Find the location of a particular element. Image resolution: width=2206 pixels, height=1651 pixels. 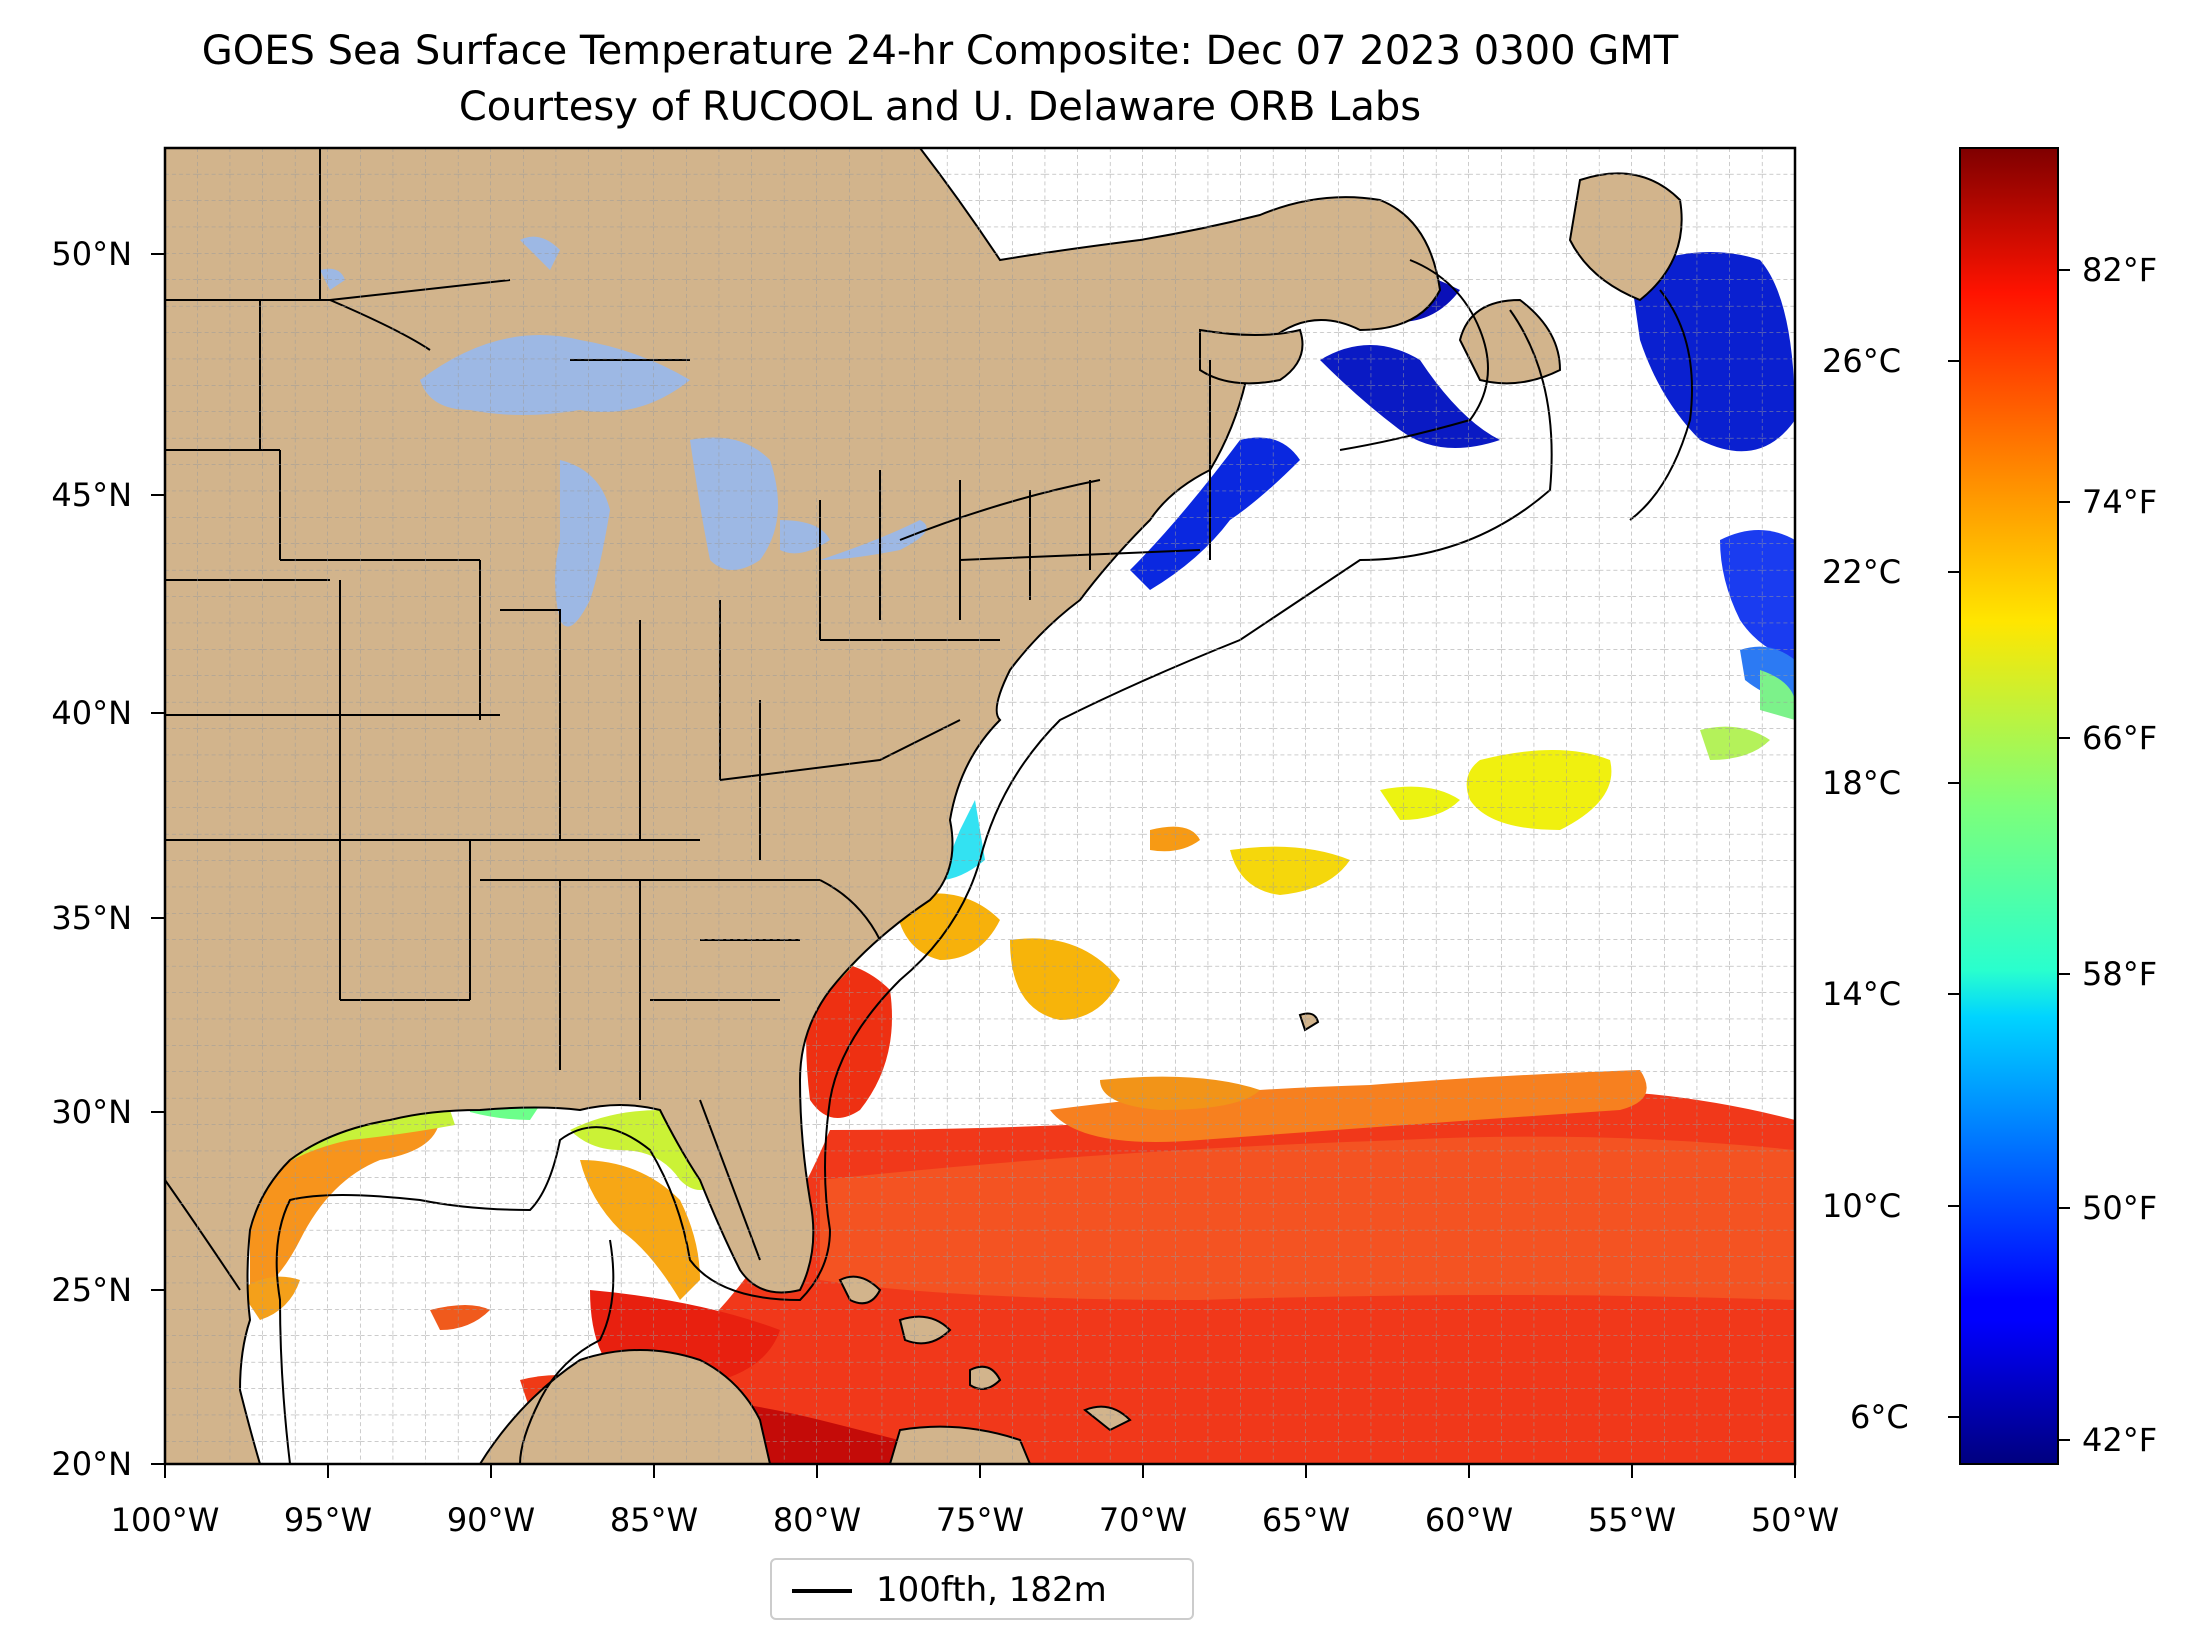

map-legend: 100fth, 182m is located at coordinates (982, 1589).